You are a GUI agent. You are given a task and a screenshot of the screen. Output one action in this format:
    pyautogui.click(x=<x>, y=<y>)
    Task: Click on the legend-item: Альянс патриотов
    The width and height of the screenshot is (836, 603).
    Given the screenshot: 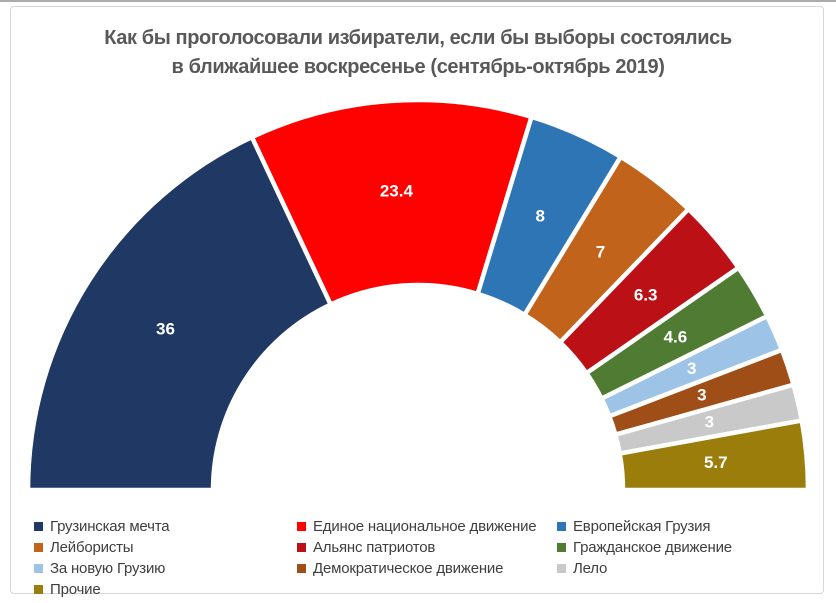 What is the action you would take?
    pyautogui.click(x=427, y=547)
    